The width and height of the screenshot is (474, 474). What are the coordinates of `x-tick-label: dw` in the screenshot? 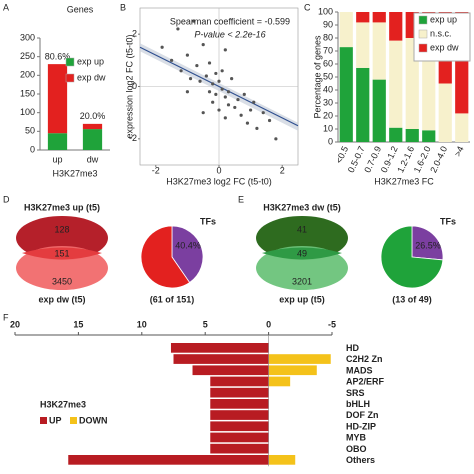 It's located at (93, 159).